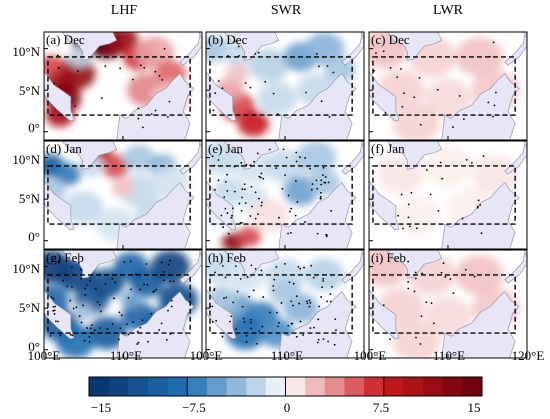 The width and height of the screenshot is (550, 419). What do you see at coordinates (34, 346) in the screenshot?
I see `y-tick-0-r3: 0°` at bounding box center [34, 346].